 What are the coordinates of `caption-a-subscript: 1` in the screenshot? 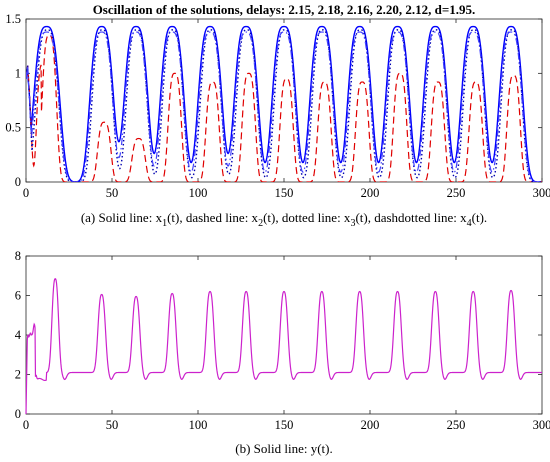 It's located at (164, 223).